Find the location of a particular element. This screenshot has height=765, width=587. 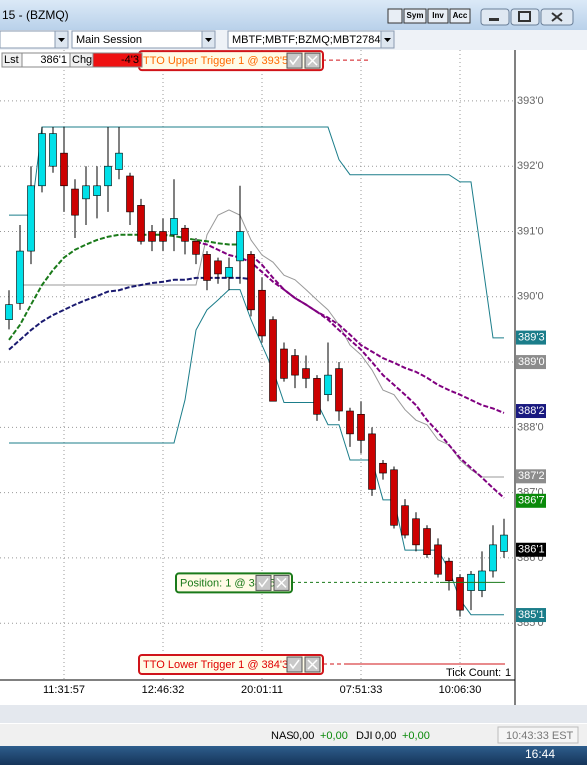

status-time: 10:43:33 EST is located at coordinates (540, 736).